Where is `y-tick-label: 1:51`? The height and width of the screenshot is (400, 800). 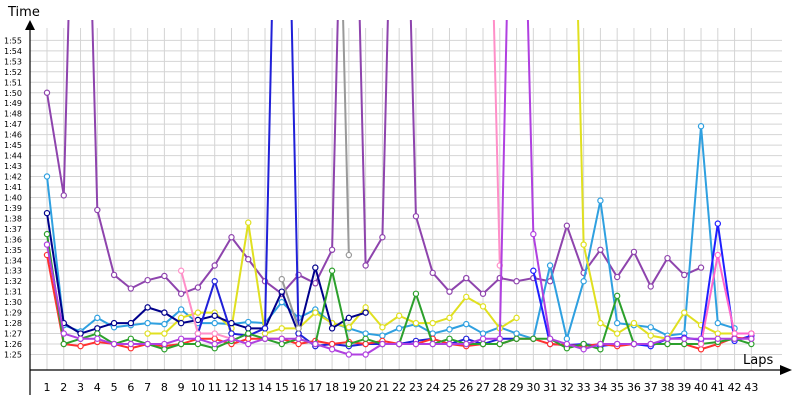 y-tick-label: 1:51 is located at coordinates (13, 82).